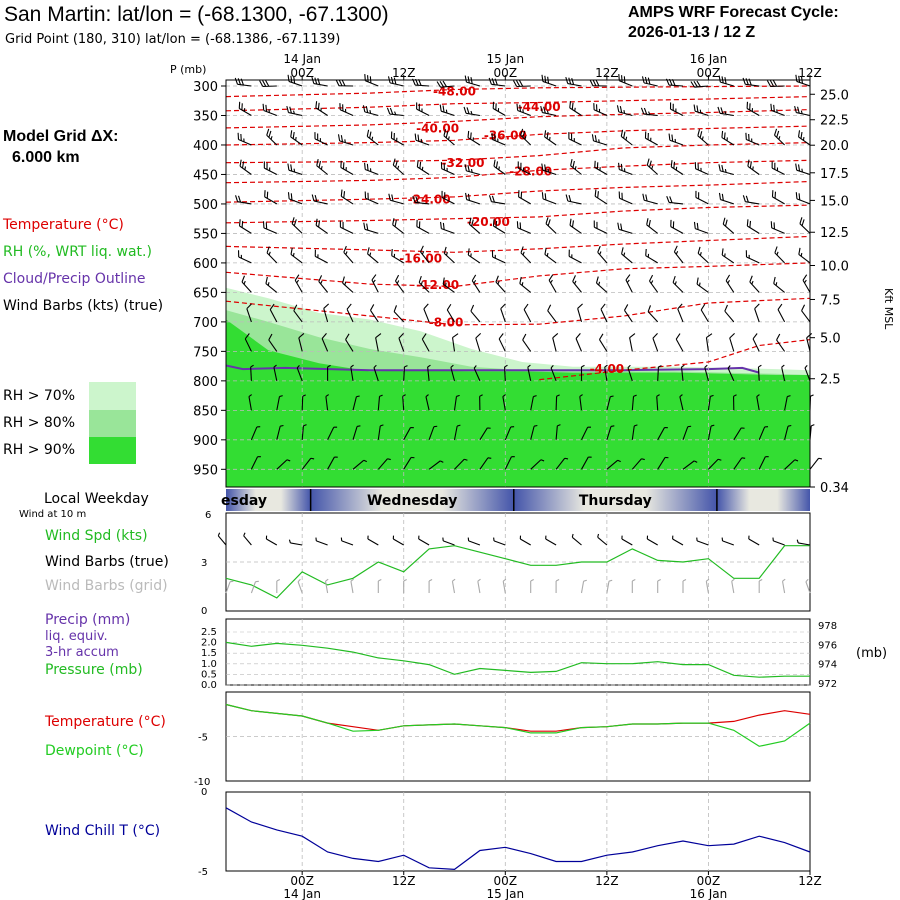  What do you see at coordinates (205, 470) in the screenshot?
I see `p-tick-label: 950` at bounding box center [205, 470].